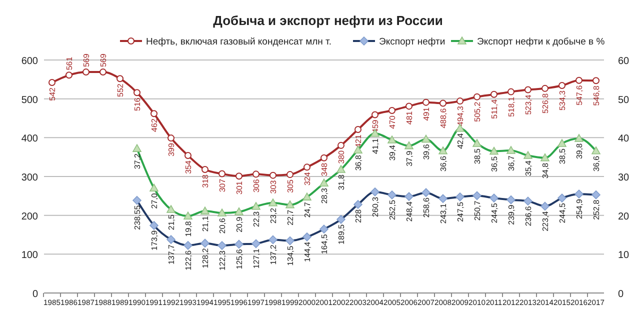  Describe the element at coordinates (579, 95) in the screenshot. I see `data-label: 547,6` at that location.